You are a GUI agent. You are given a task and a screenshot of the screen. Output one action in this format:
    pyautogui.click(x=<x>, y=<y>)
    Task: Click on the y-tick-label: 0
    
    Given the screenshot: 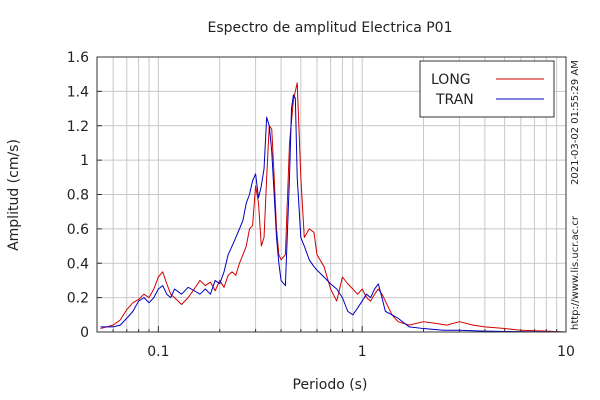 What is the action you would take?
    pyautogui.click(x=84, y=333)
    